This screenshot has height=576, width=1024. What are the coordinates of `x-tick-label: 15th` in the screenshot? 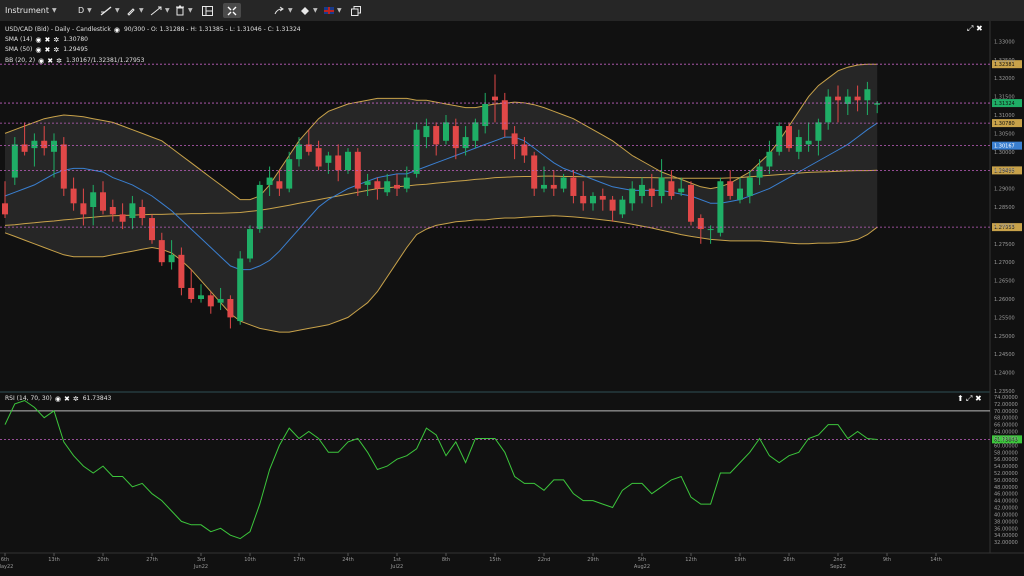 It's located at (495, 560).